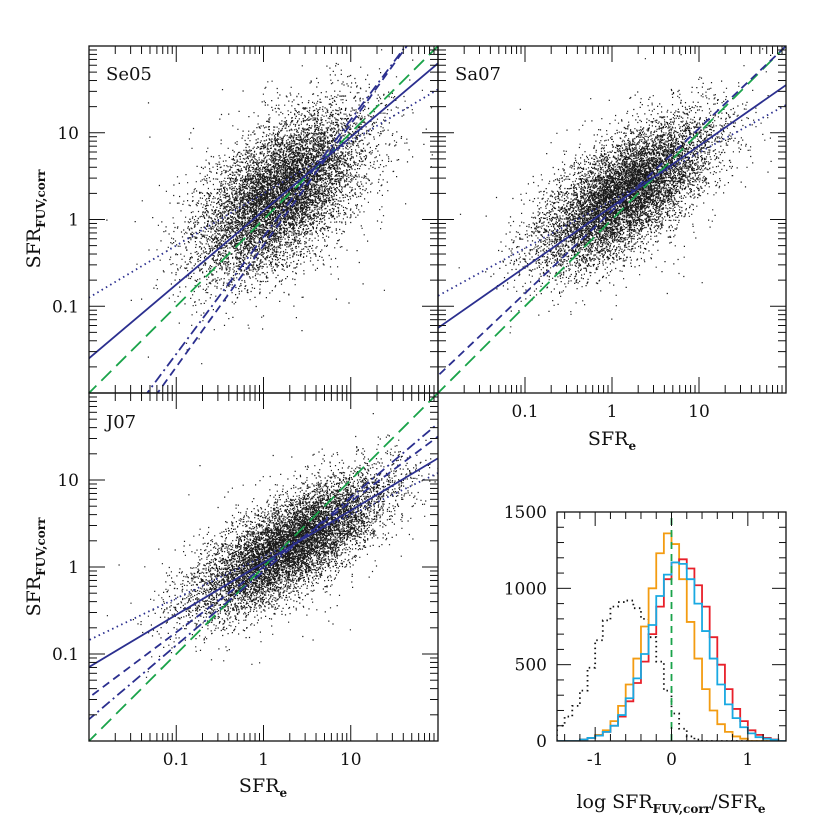 The width and height of the screenshot is (830, 830). What do you see at coordinates (670, 803) in the screenshot?
I see `xlabel-histogram: log SFRFUV,corr/SFRe` at bounding box center [670, 803].